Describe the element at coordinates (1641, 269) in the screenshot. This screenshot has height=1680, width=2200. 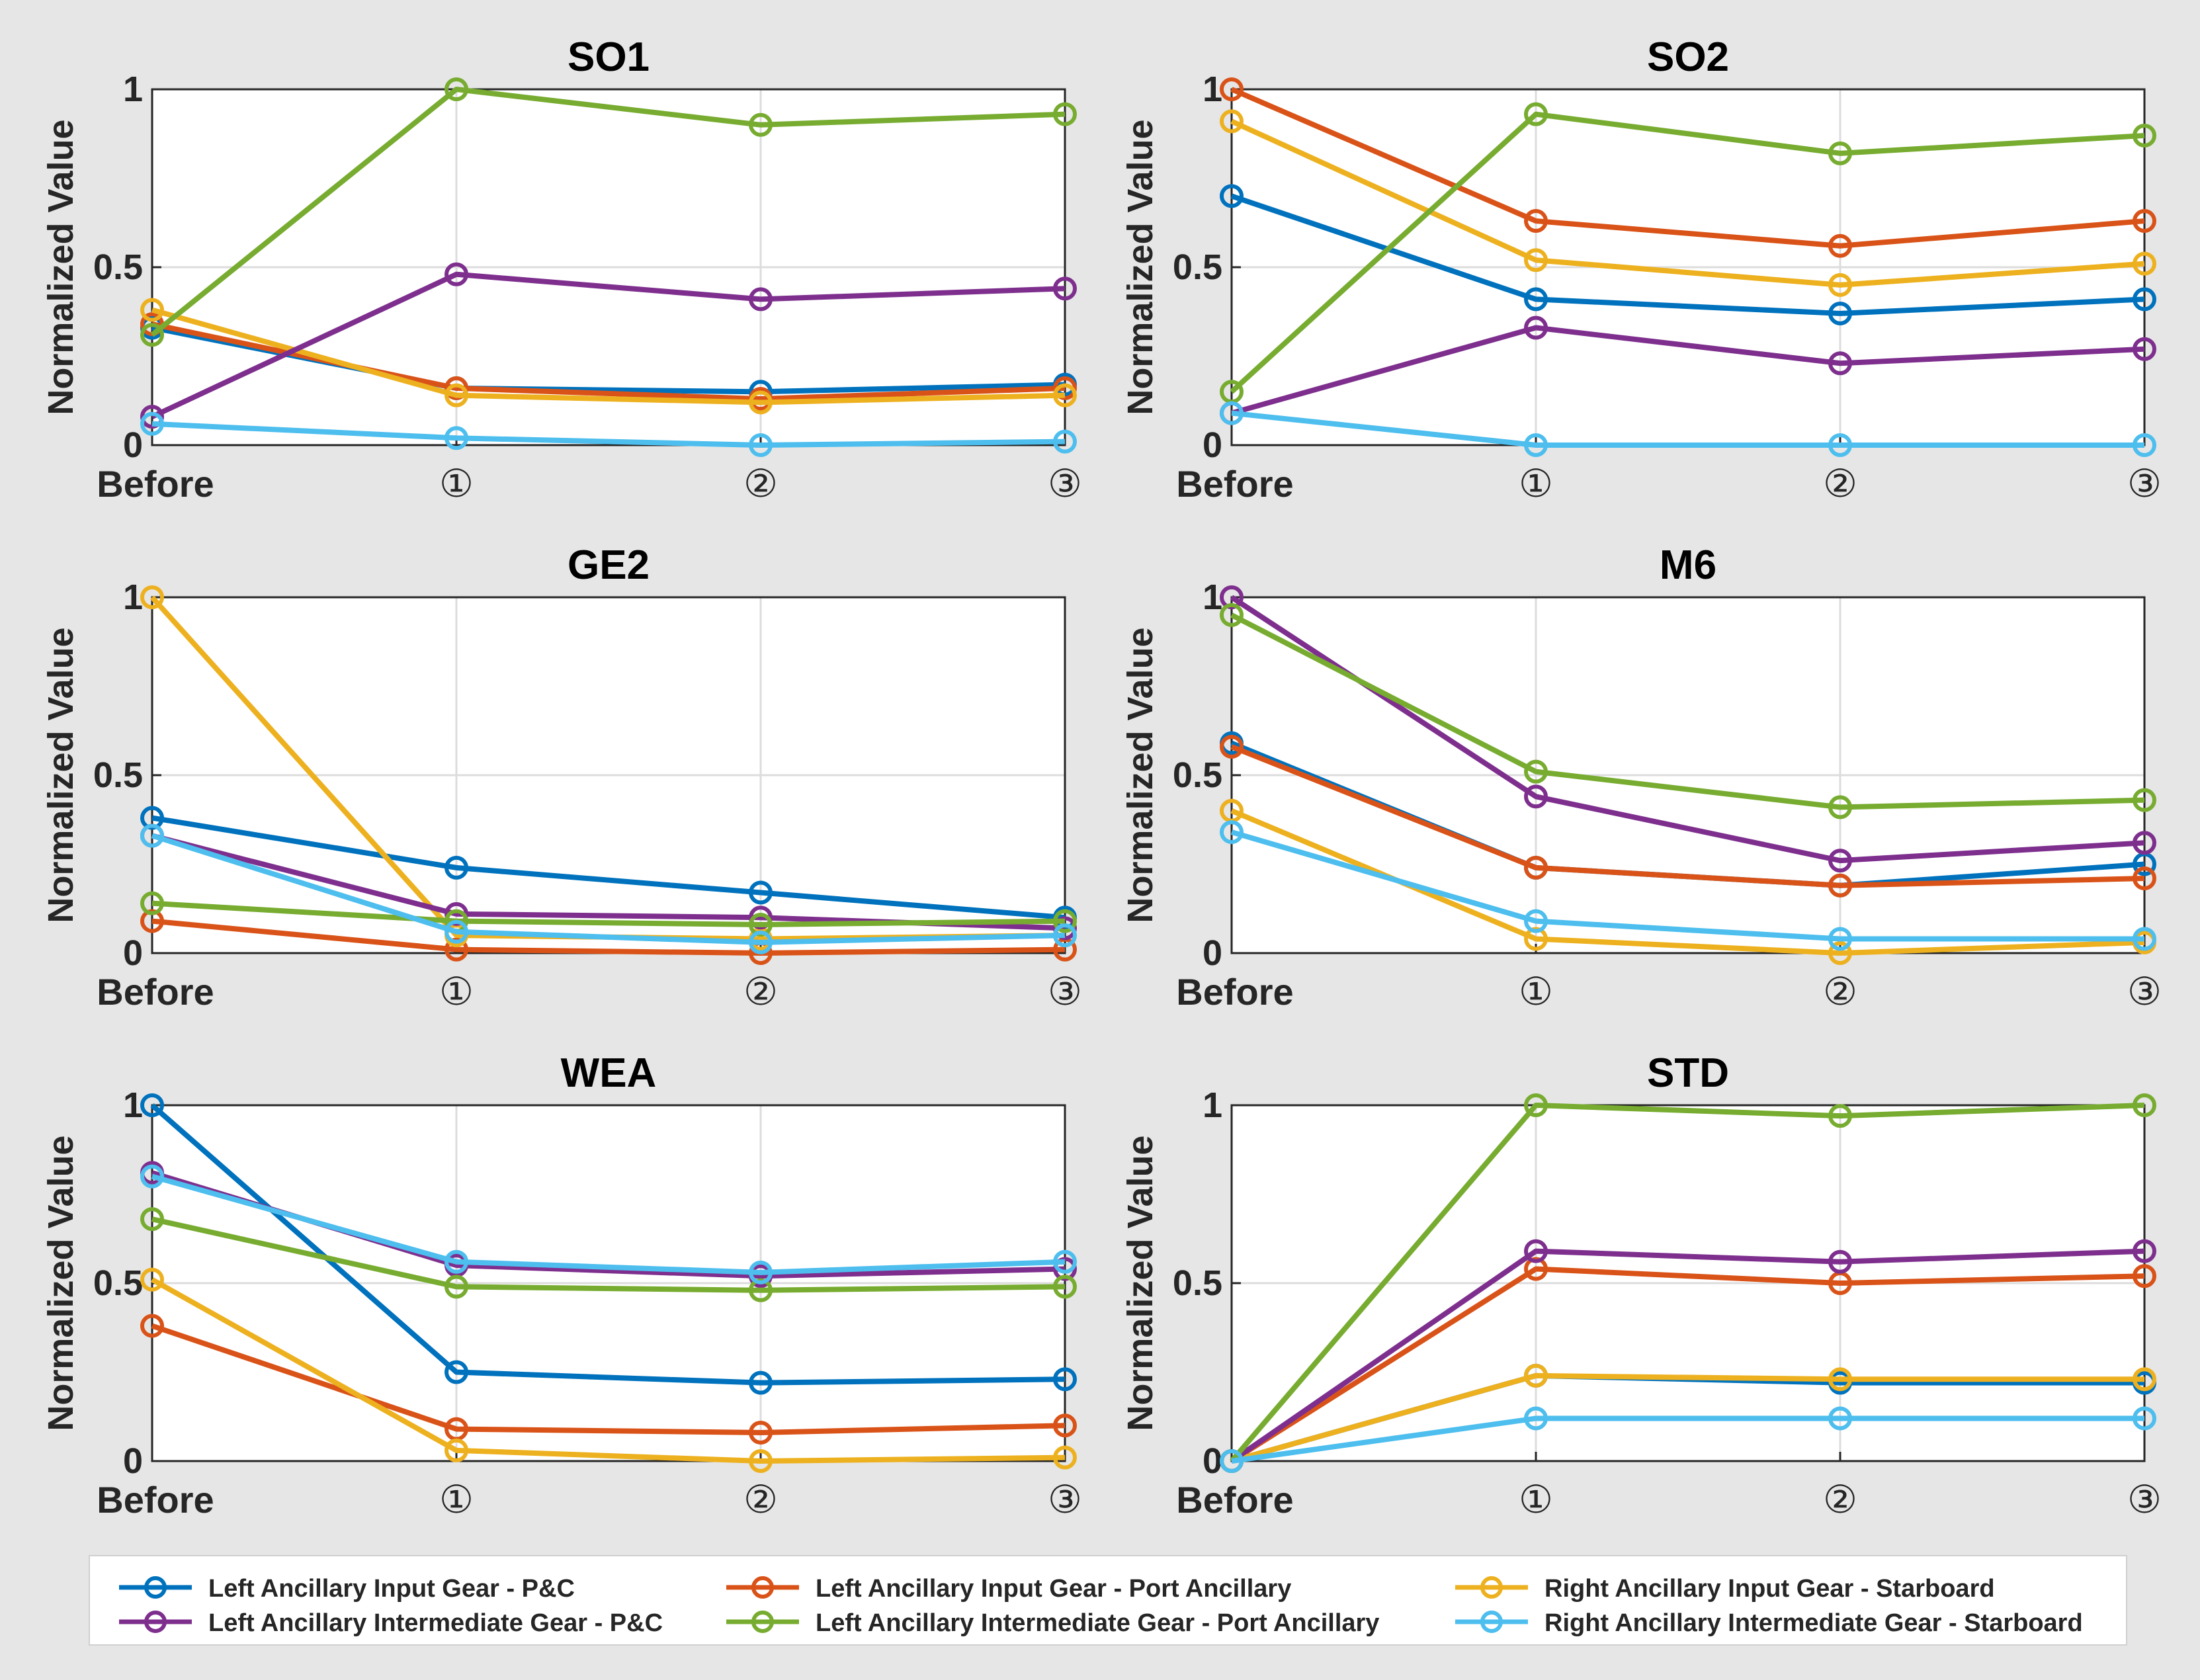
I see `chart-panel-so2: 0 0.5 1 Before ① ② ③ SO2 Normalized Value` at that location.